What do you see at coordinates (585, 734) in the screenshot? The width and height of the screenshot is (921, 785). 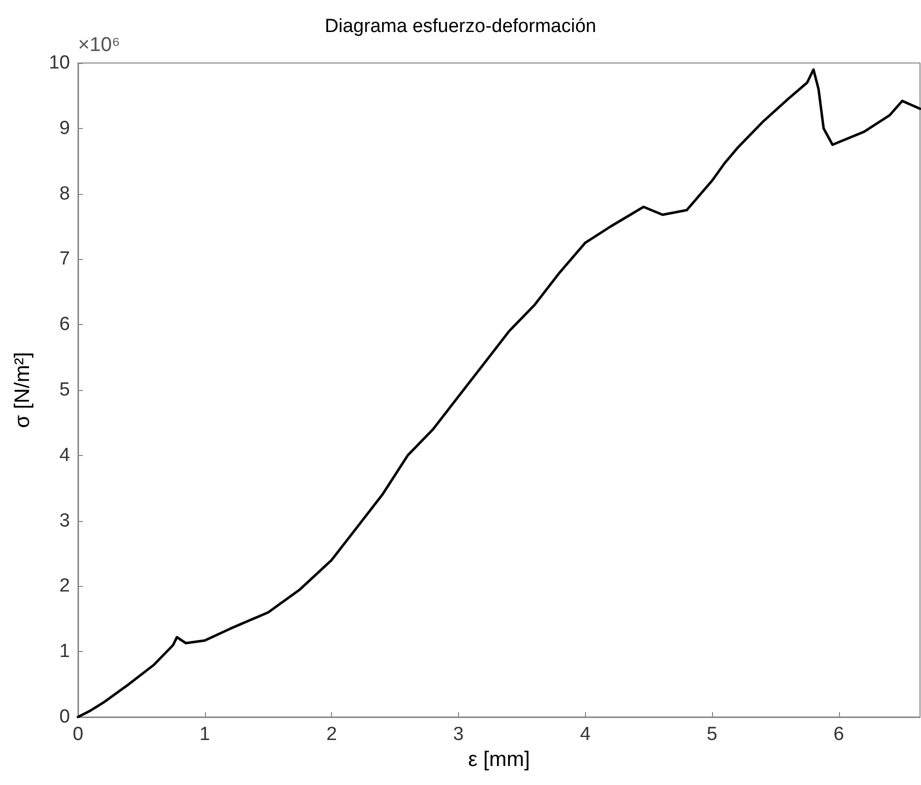 I see `x-tick-label: 4` at bounding box center [585, 734].